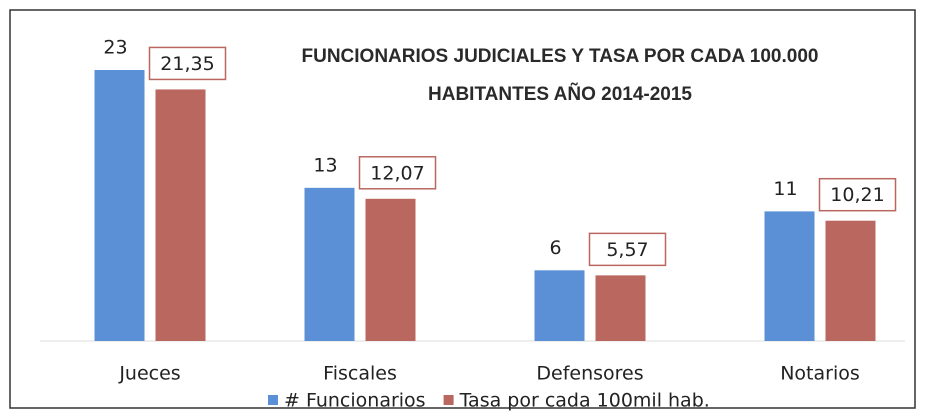 This screenshot has width=926, height=418. I want to click on legend-label: Tasa por cada 100mil hab., so click(584, 401).